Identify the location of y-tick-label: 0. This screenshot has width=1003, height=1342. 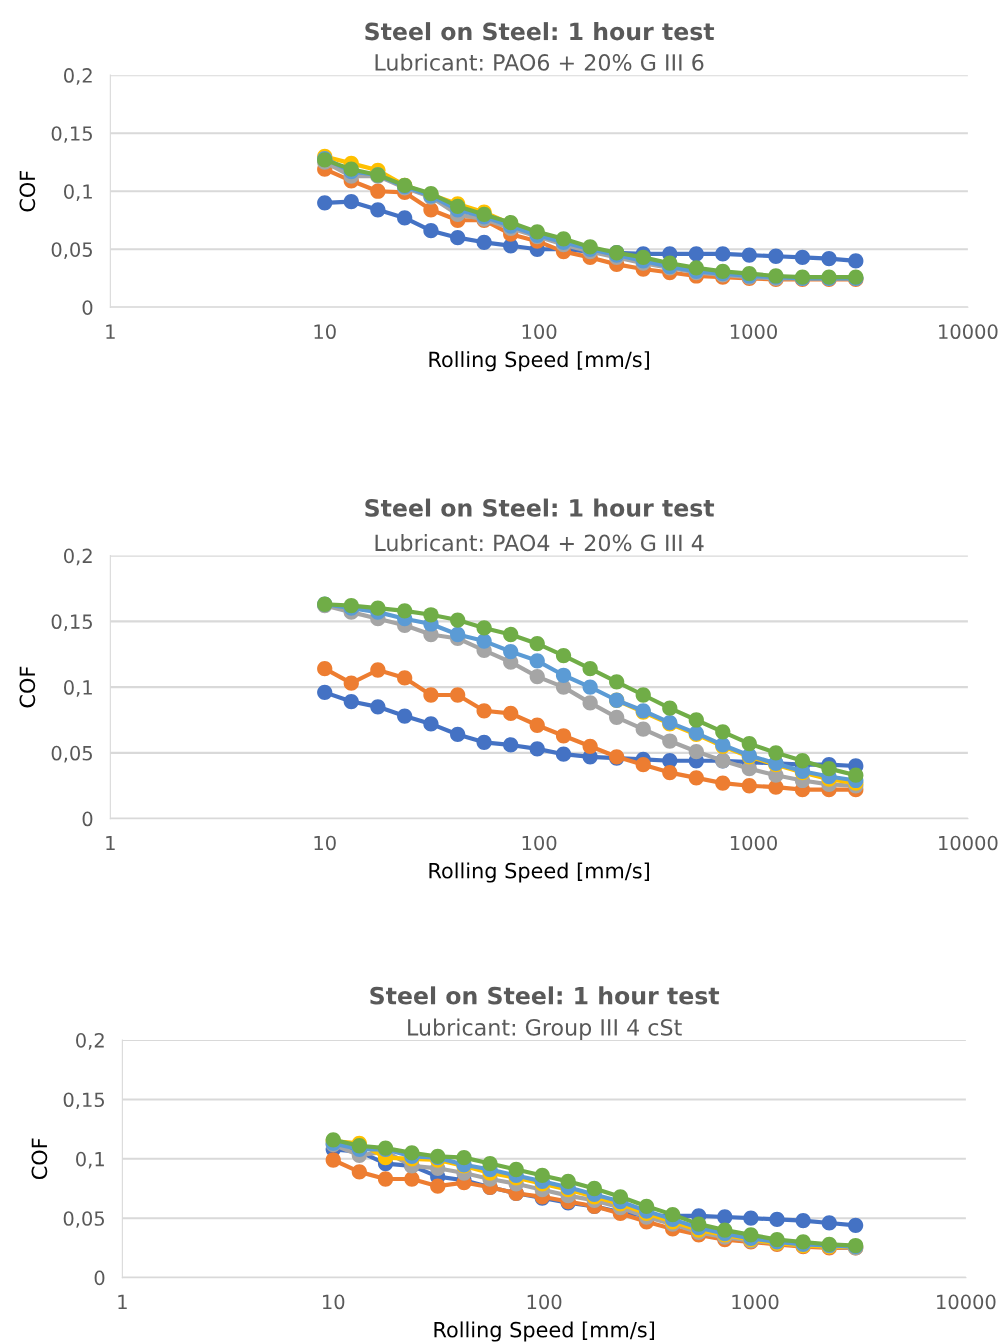
(87, 307).